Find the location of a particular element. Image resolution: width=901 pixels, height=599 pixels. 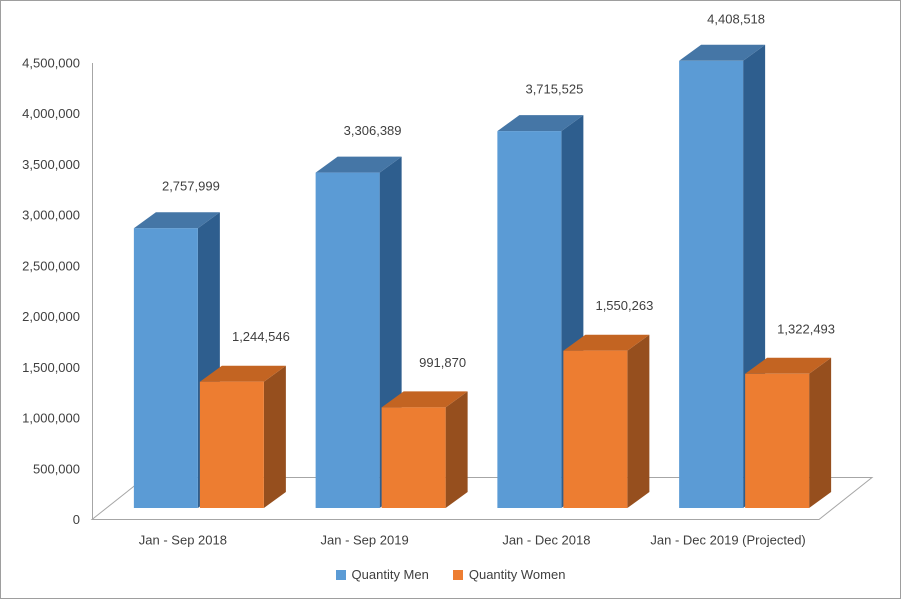

bar-quantity-women-jan-dec-2019-projected is located at coordinates (788, 432).